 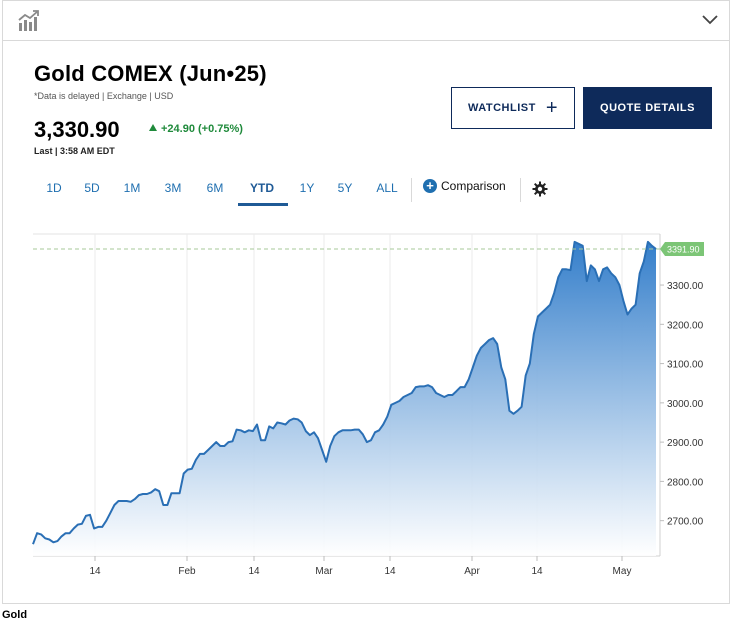 I want to click on price-change: +24.90 (+0.75%), so click(x=196, y=129).